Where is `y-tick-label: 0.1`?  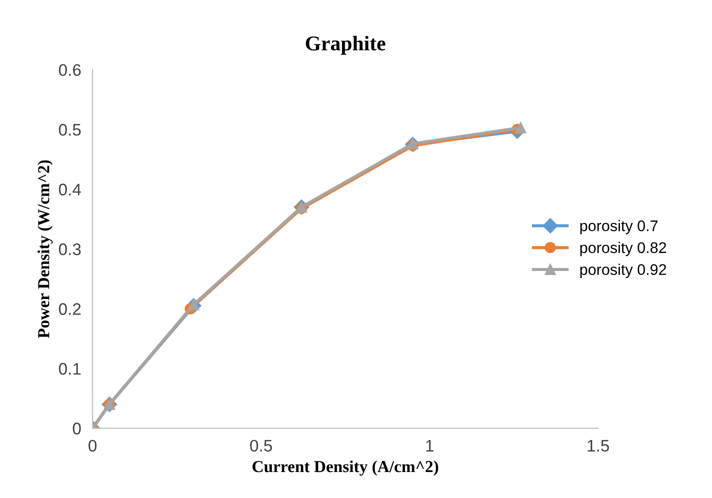 y-tick-label: 0.1 is located at coordinates (69, 368).